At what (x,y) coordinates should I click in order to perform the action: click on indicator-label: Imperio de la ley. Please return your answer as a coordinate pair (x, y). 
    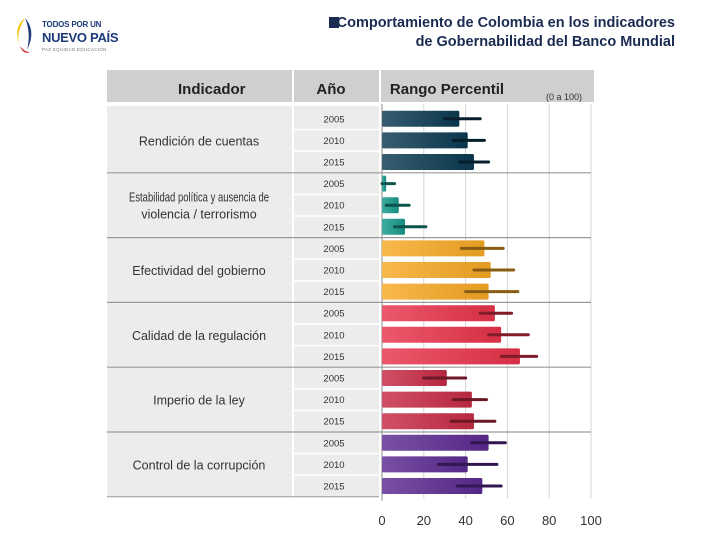
    Looking at the image, I should click on (199, 401).